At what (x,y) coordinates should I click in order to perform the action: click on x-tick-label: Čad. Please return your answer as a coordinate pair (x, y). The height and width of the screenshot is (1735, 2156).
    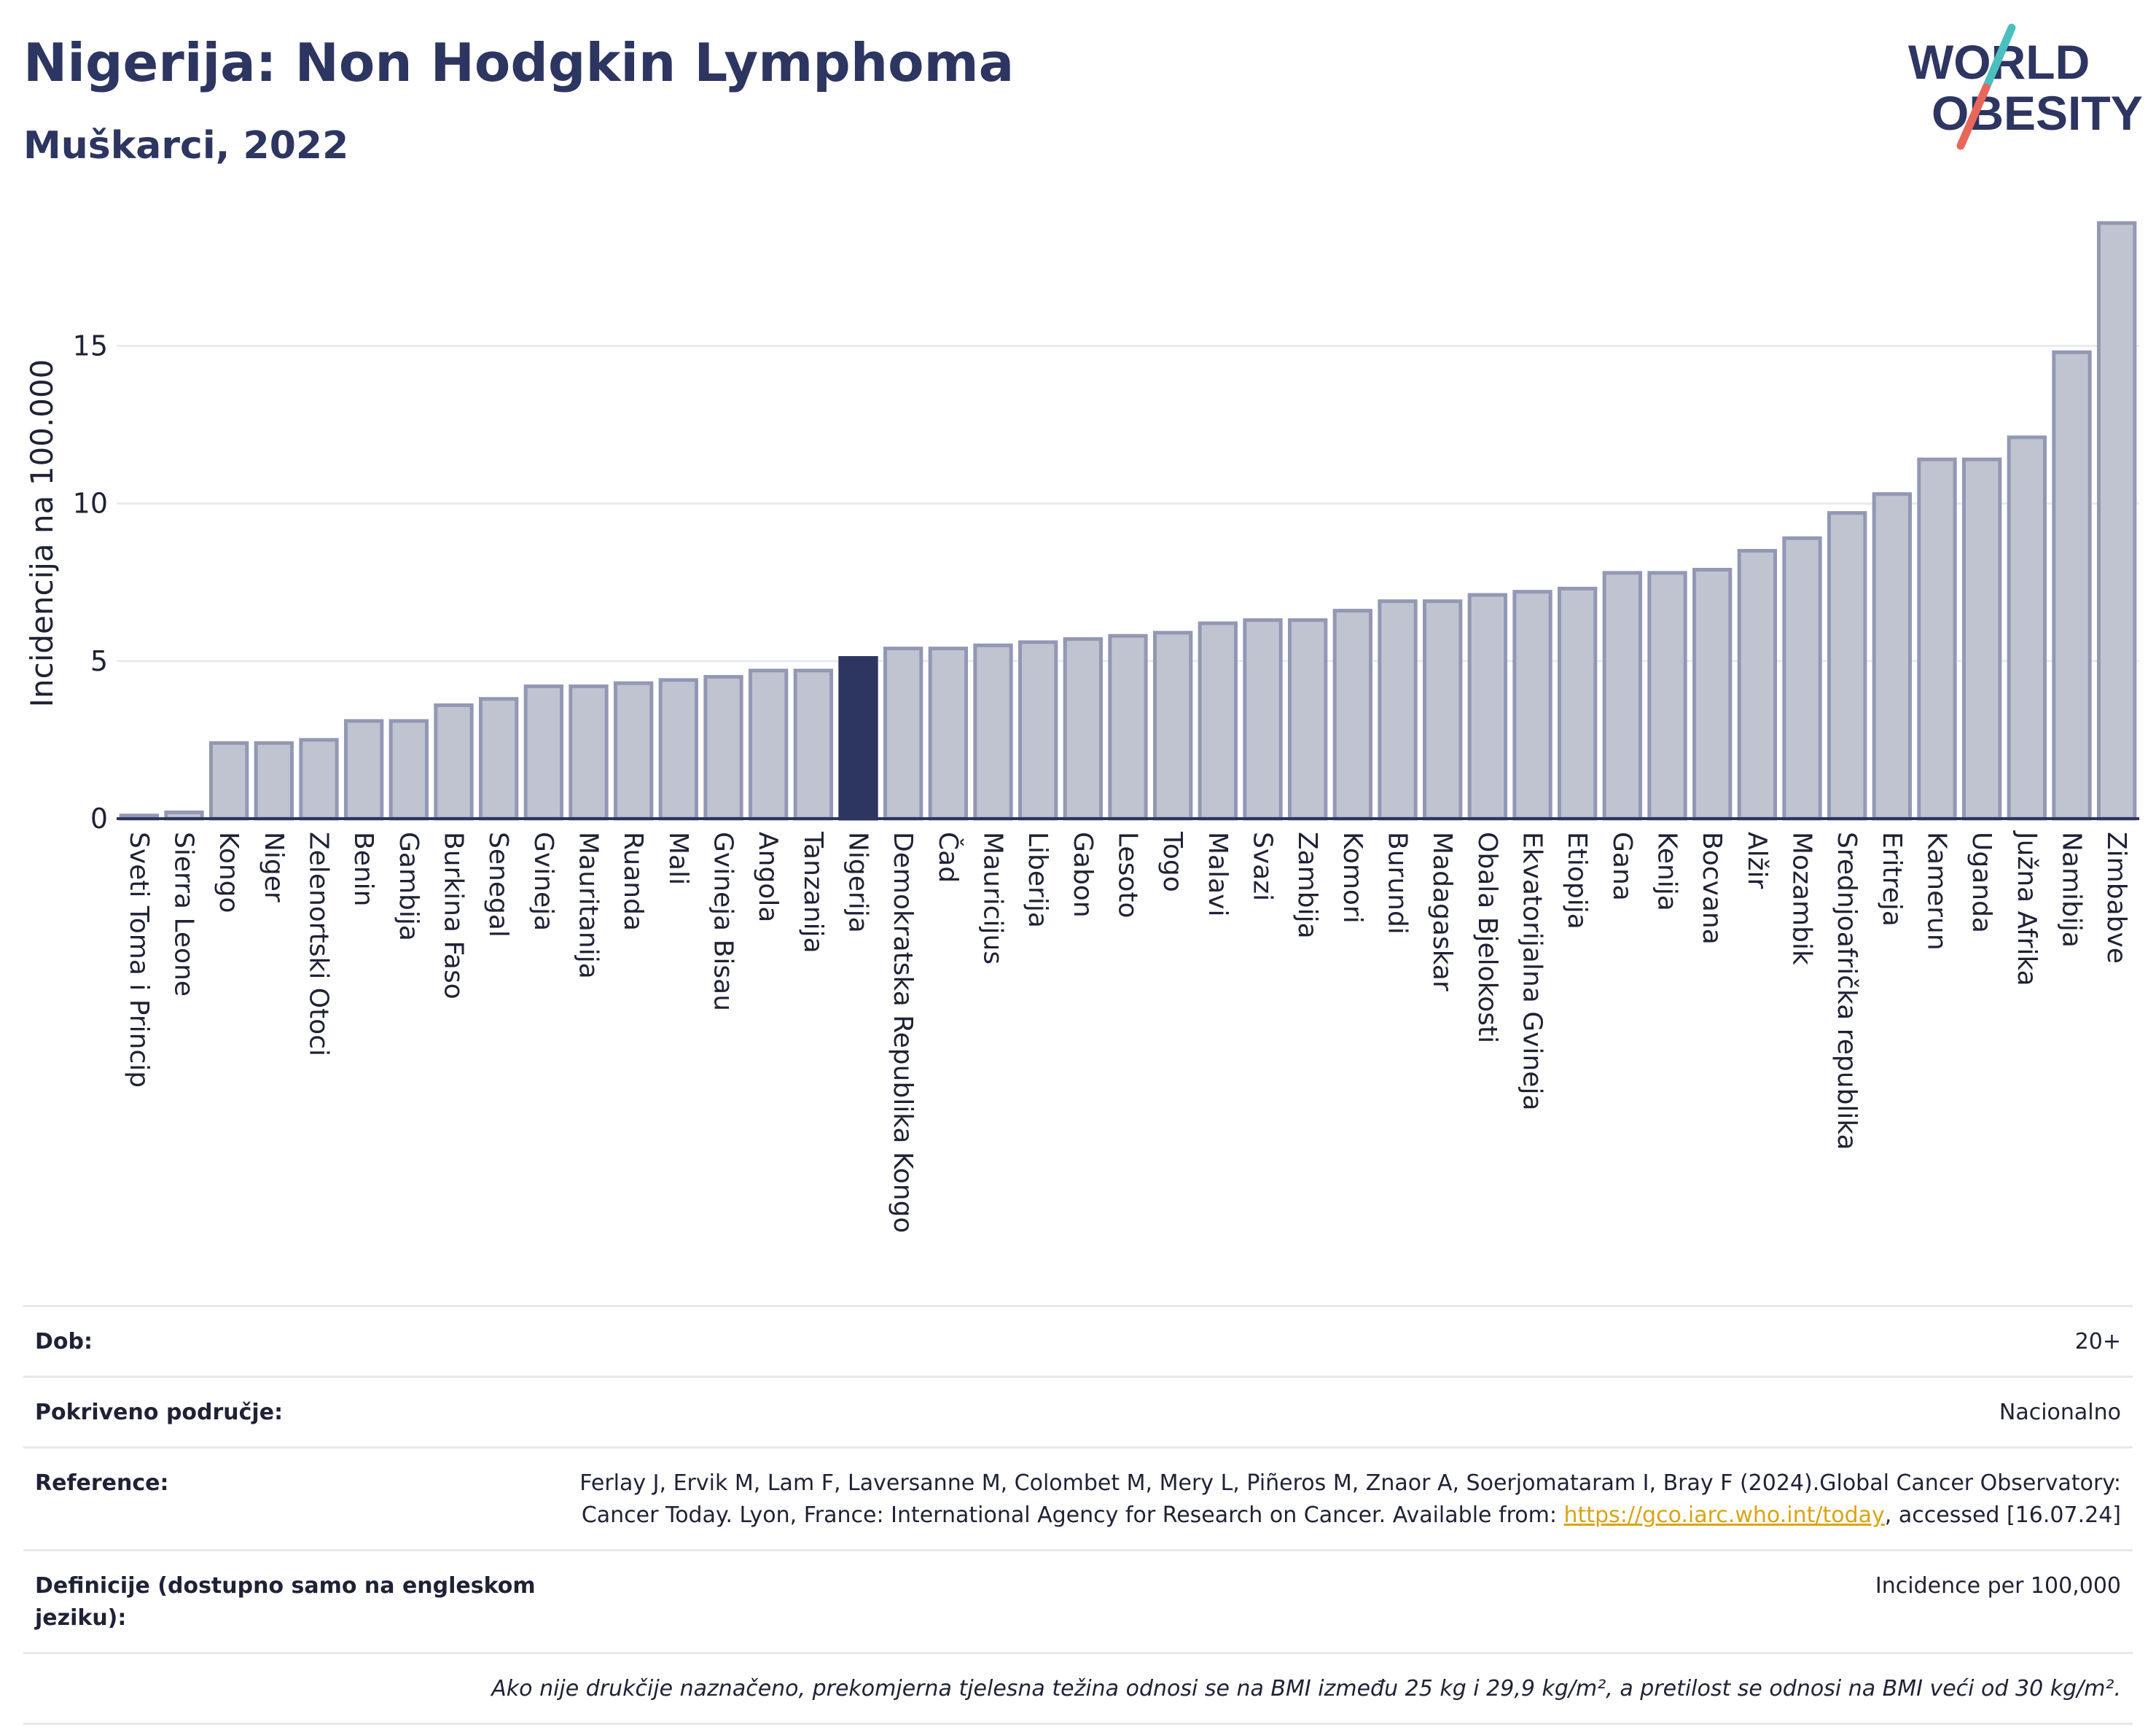
    Looking at the image, I should click on (949, 858).